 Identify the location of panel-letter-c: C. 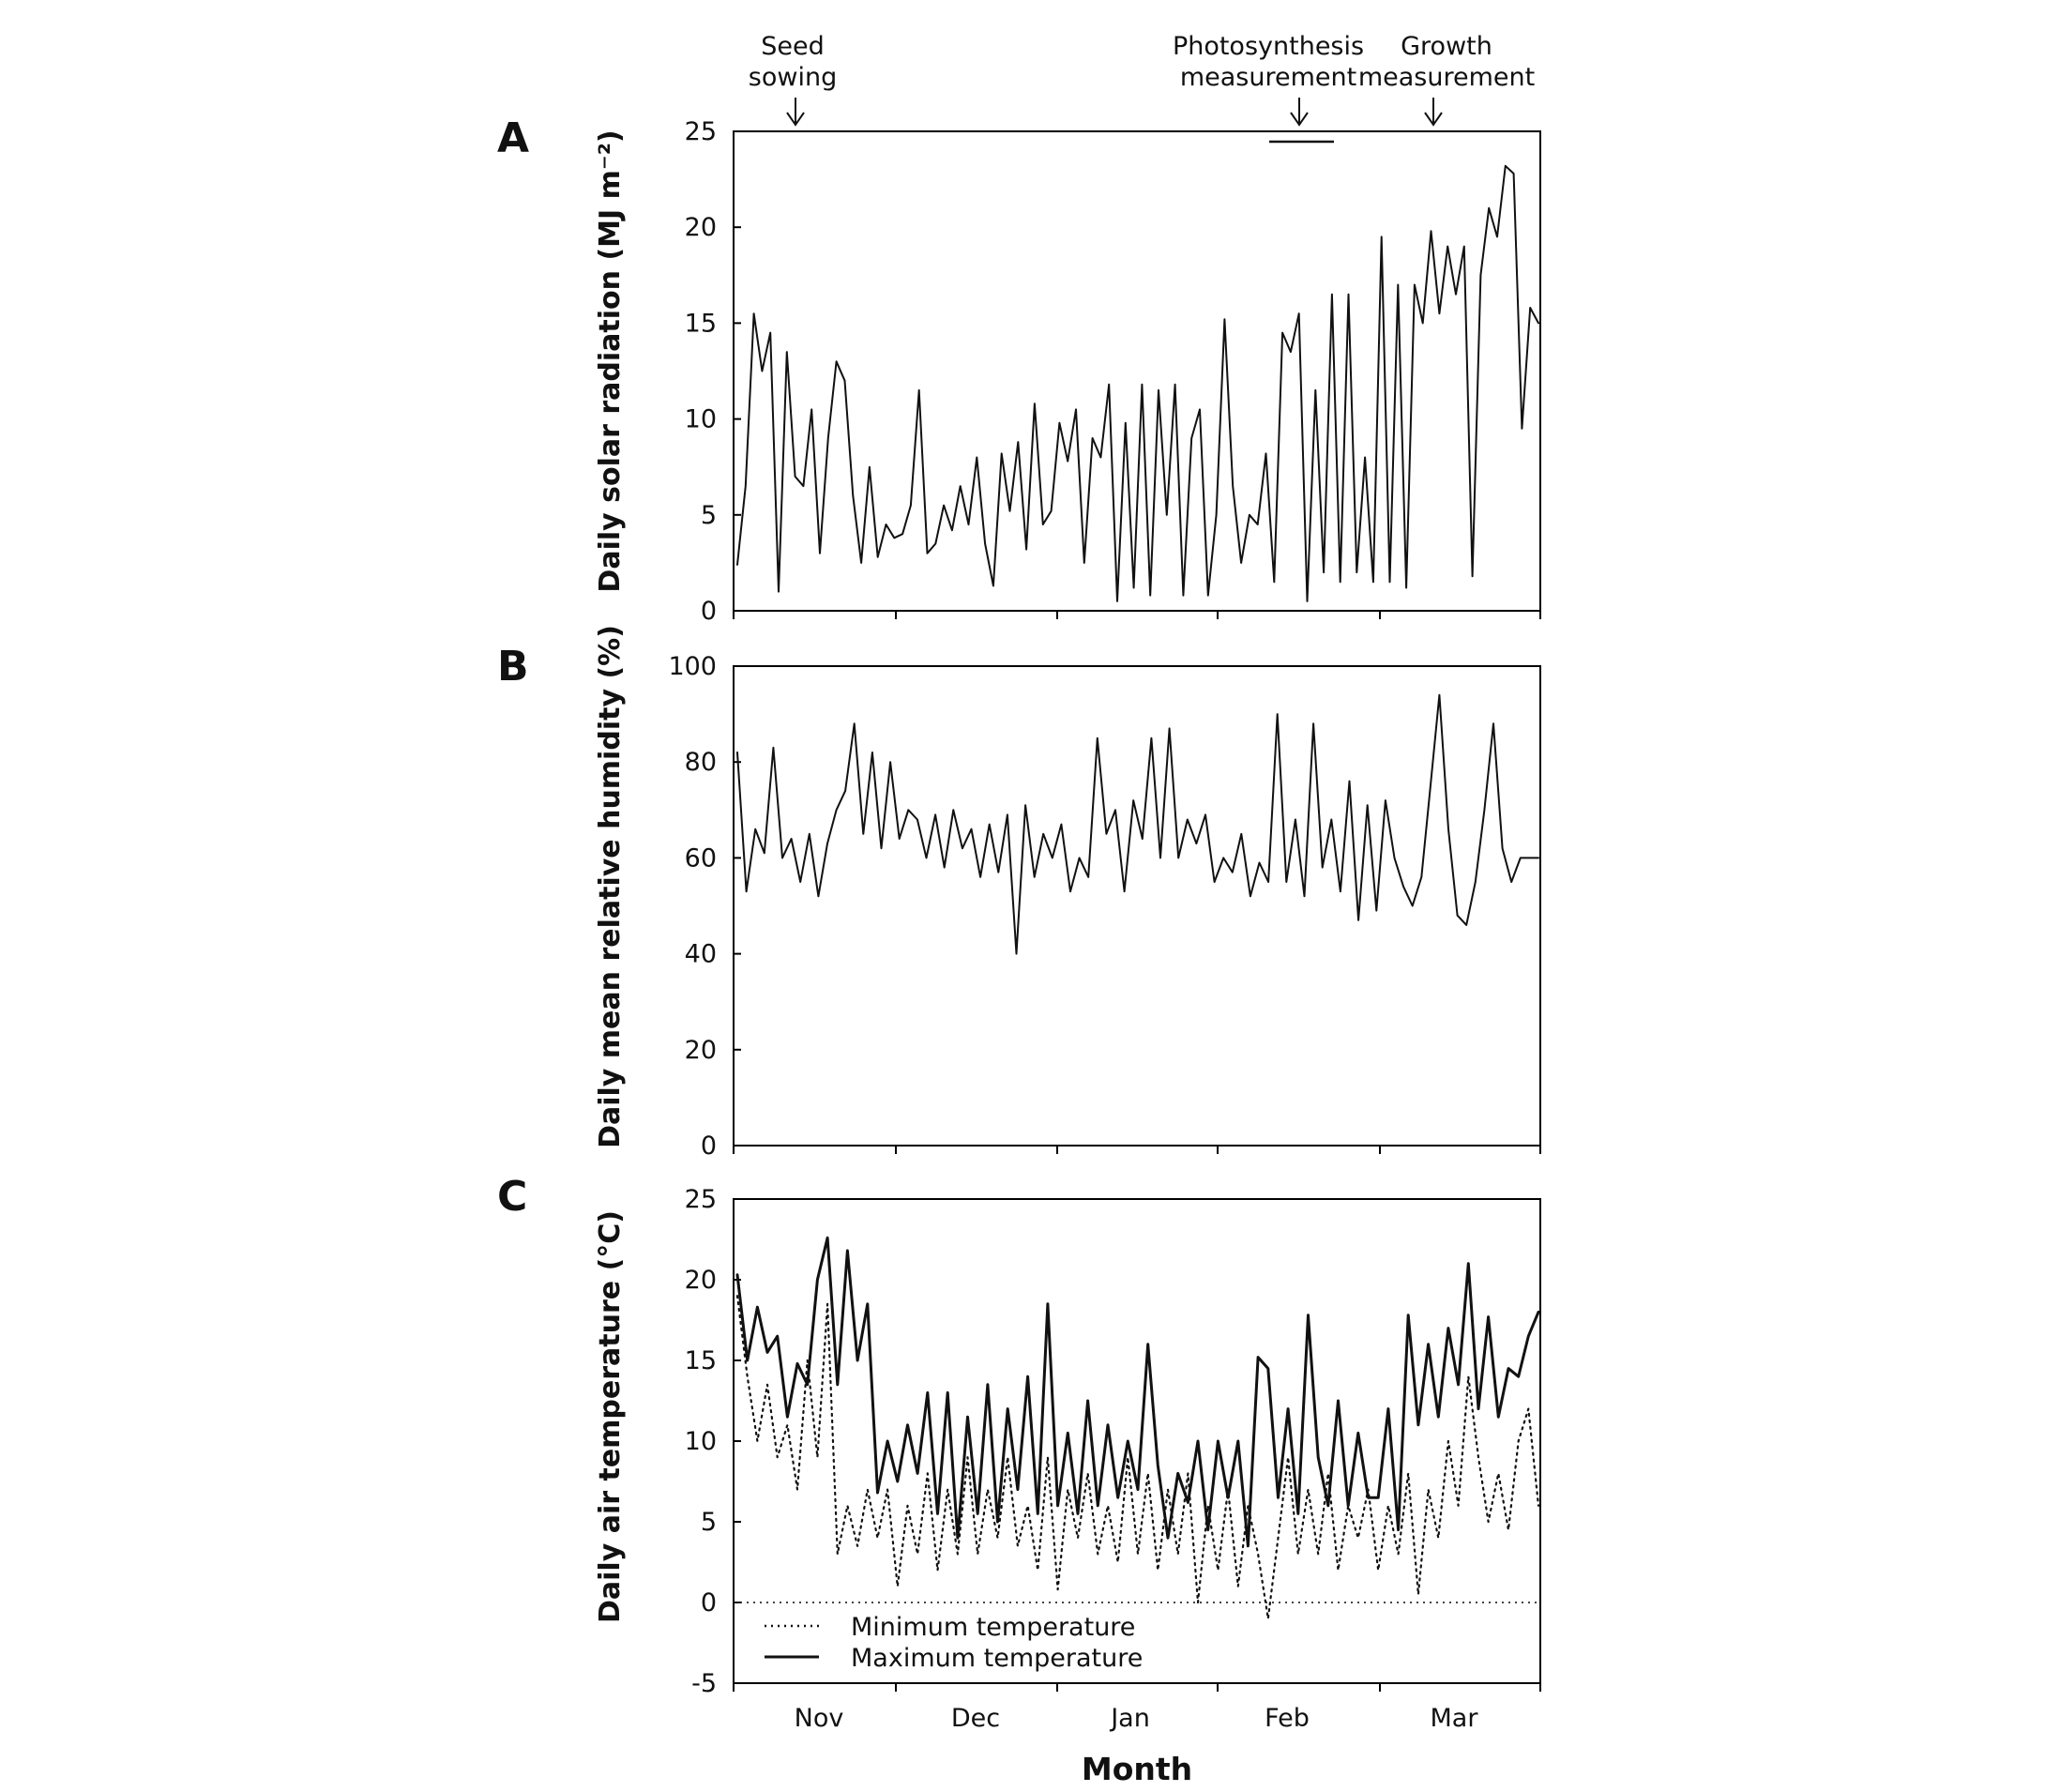
(512, 1197).